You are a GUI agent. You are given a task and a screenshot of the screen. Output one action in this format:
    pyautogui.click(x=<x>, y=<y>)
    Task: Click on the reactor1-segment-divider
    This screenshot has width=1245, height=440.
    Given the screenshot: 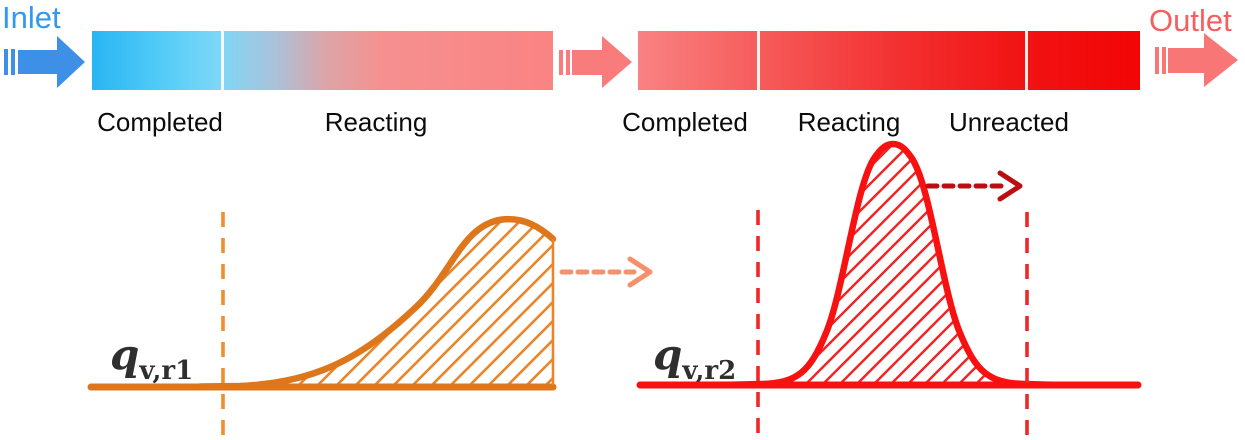 What is the action you would take?
    pyautogui.click(x=222, y=60)
    